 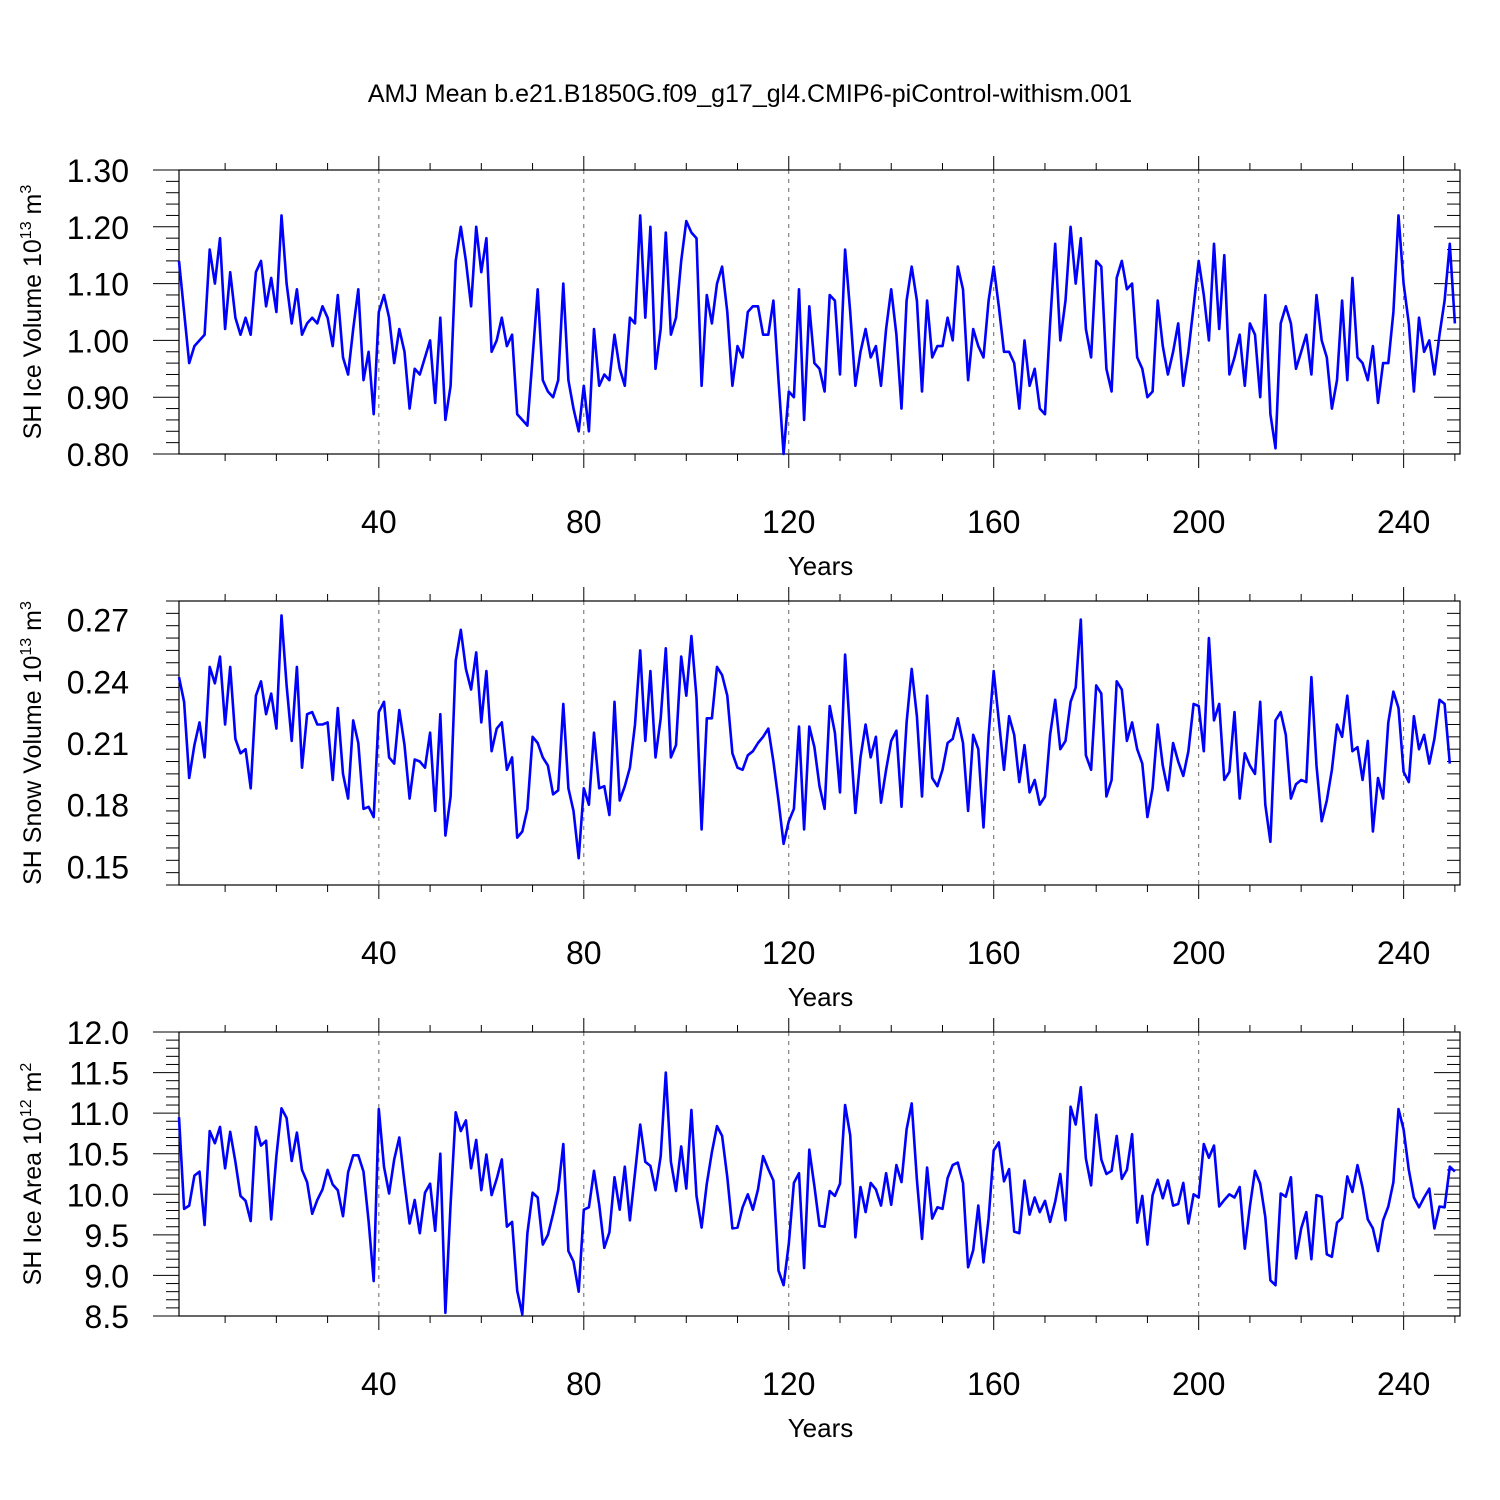 I want to click on y-tick-label: 1.10, so click(x=98, y=285).